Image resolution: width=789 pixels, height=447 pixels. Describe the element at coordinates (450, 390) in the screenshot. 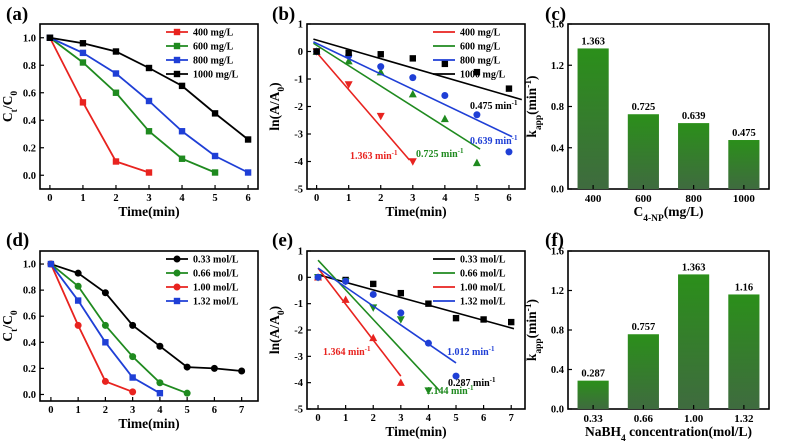

I see `rate-annotation: 1.144 min-1` at that location.